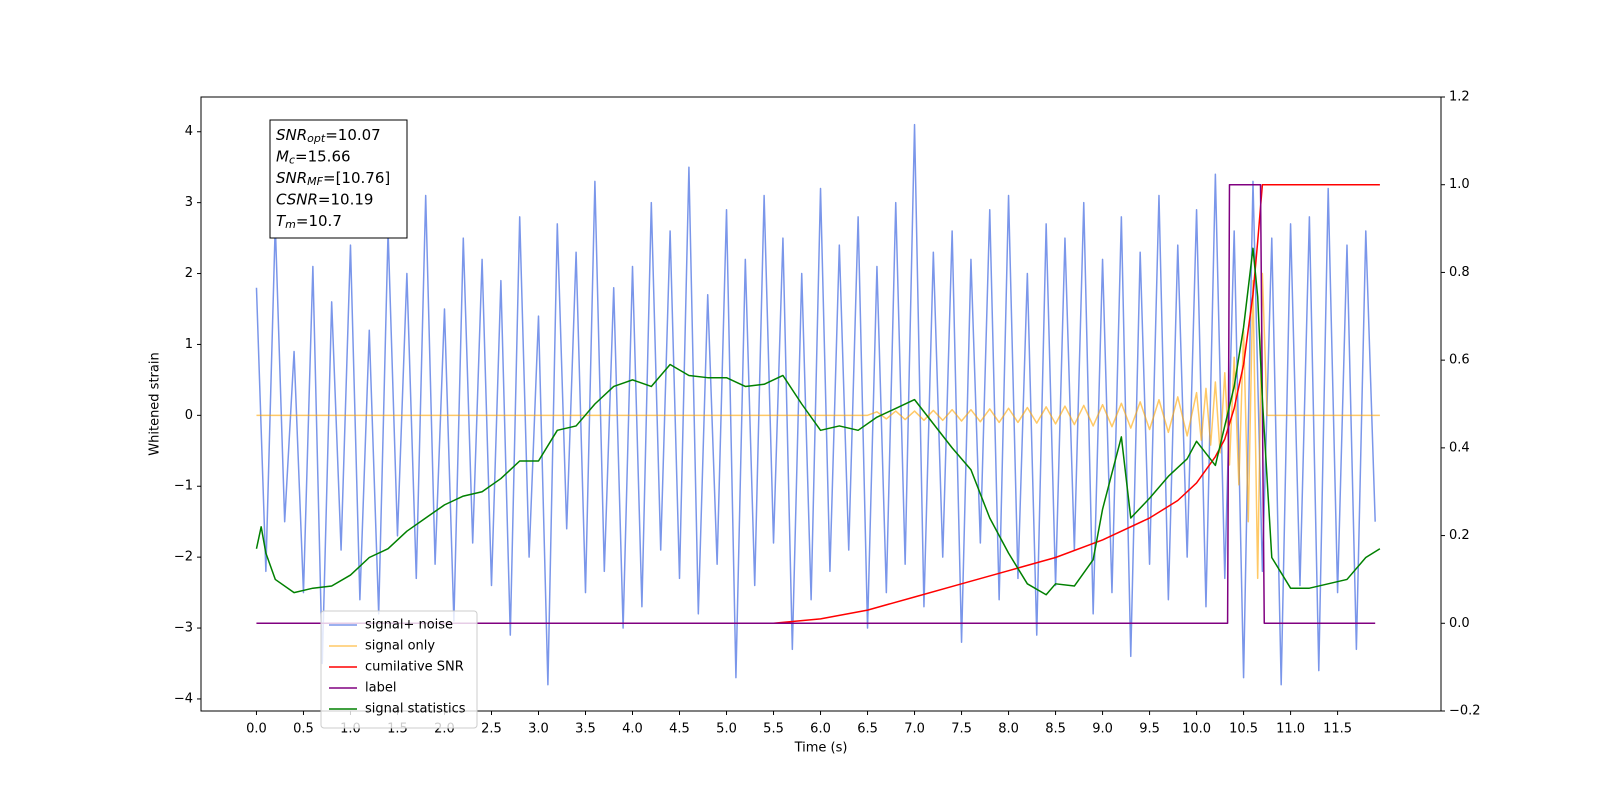 The width and height of the screenshot is (1600, 800). I want to click on y-tick-label: −3, so click(183, 628).